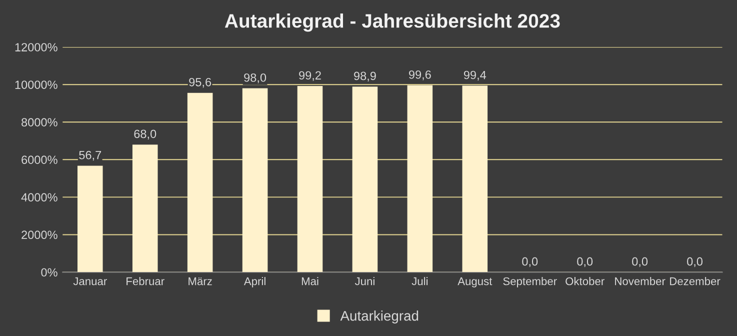 This screenshot has height=336, width=737. What do you see at coordinates (585, 281) in the screenshot?
I see `x-tick-label: Oktober` at bounding box center [585, 281].